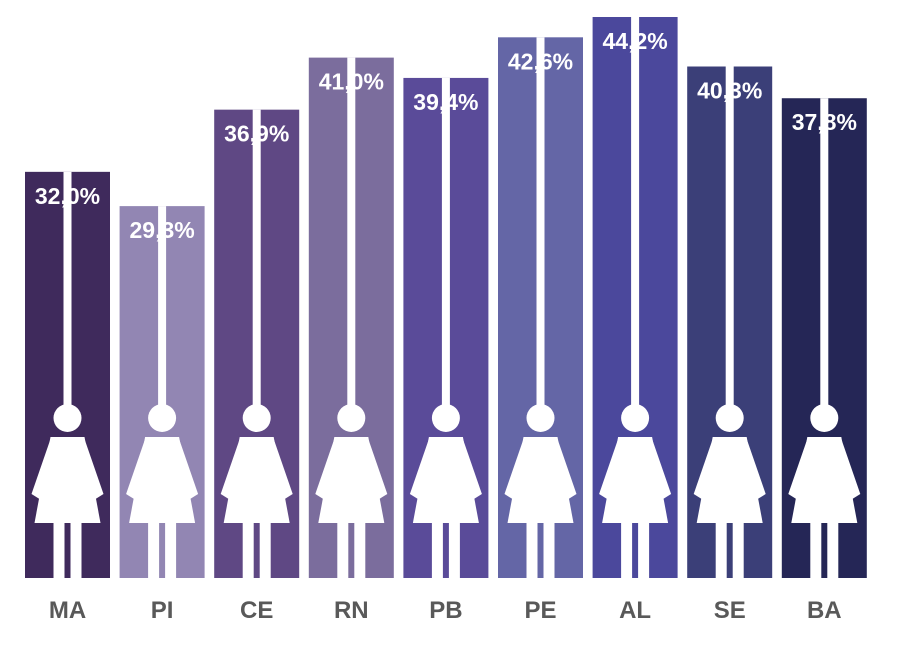 This screenshot has width=900, height=649. Describe the element at coordinates (634, 41) in the screenshot. I see `value-label-al: 44,2%` at that location.